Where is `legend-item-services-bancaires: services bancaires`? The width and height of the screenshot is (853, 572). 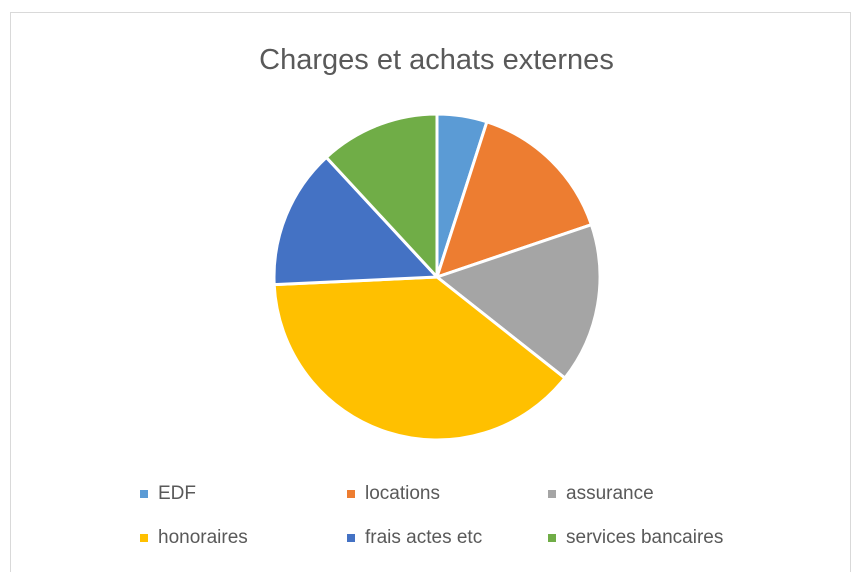
legend-item-services-bancaires: services bancaires is located at coordinates (635, 538).